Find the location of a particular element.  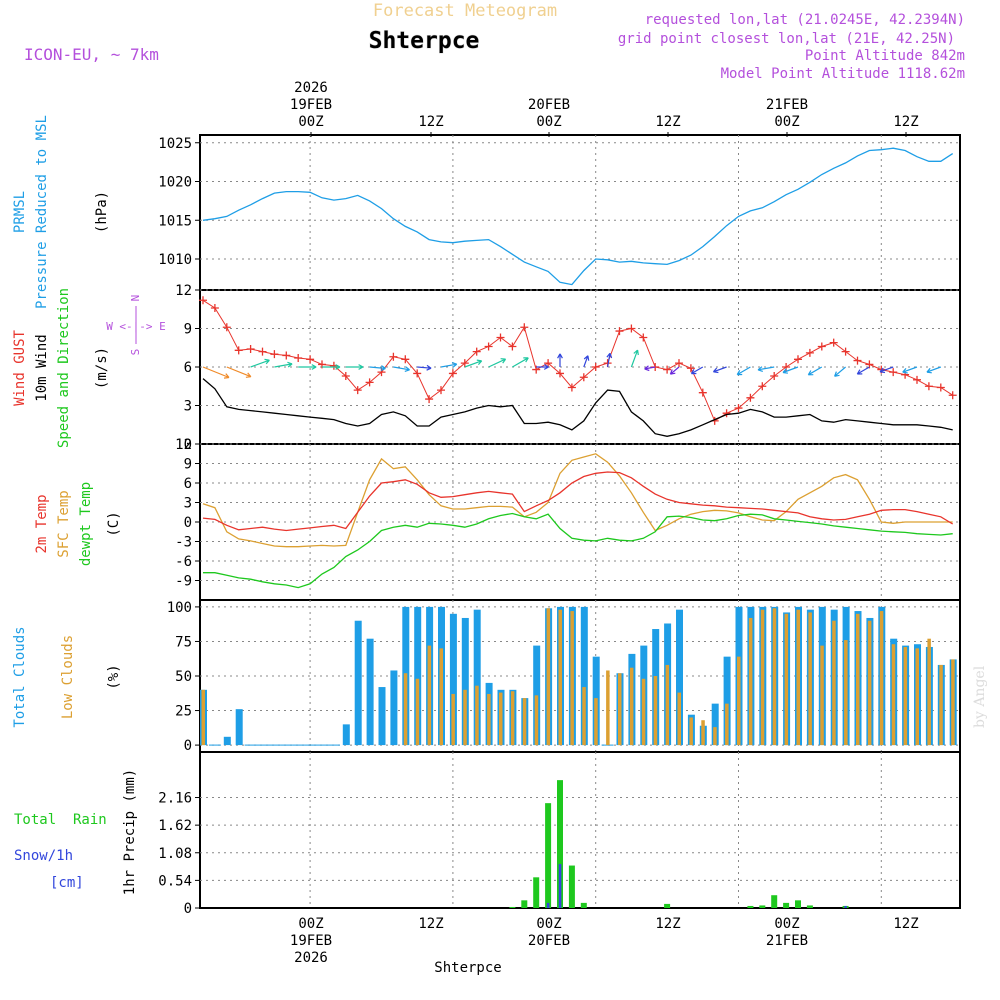

wind-speed-line is located at coordinates (577, 407).